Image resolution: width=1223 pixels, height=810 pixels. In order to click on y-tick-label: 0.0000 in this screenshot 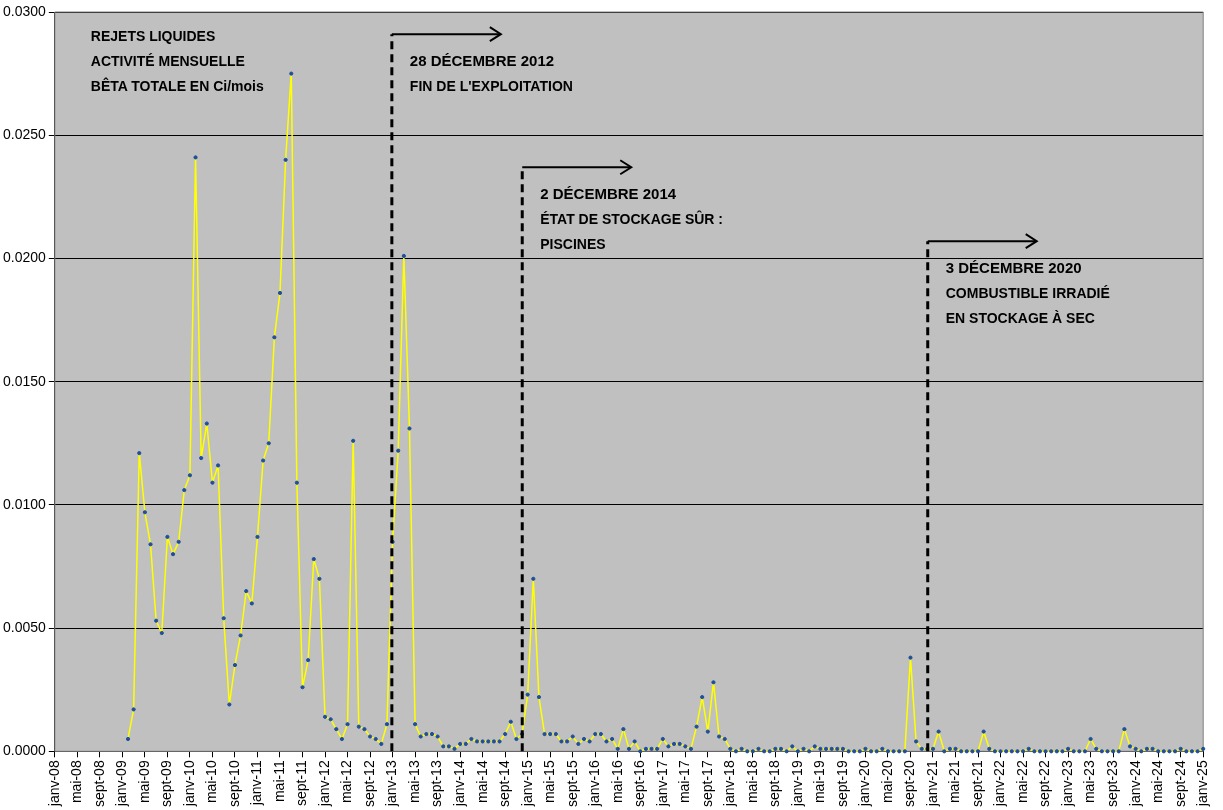, I will do `click(24, 750)`.